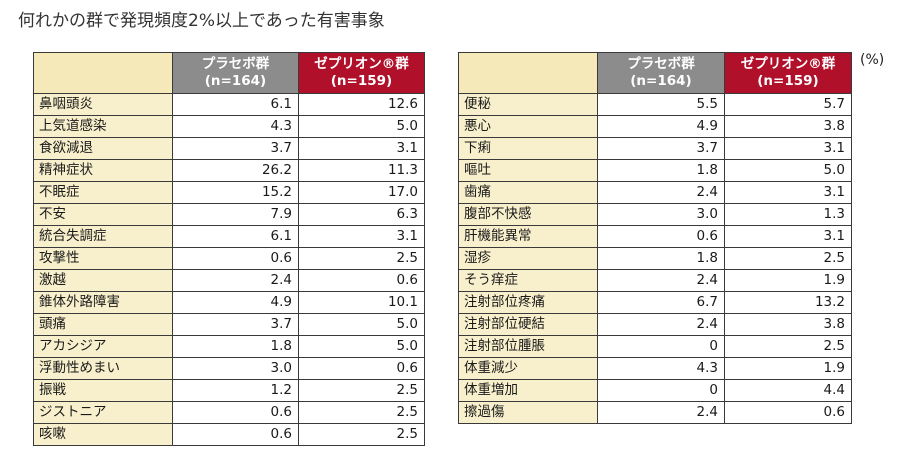 Image resolution: width=910 pixels, height=460 pixels. Describe the element at coordinates (361, 192) in the screenshot. I see `drug-value-cell: 17.0` at that location.